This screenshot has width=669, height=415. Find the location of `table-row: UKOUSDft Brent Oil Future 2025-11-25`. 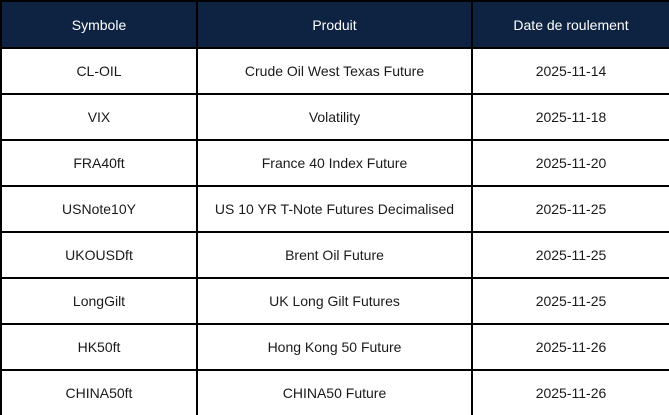

table-row: UKOUSDft Brent Oil Future 2025-11-25 is located at coordinates (334, 255).